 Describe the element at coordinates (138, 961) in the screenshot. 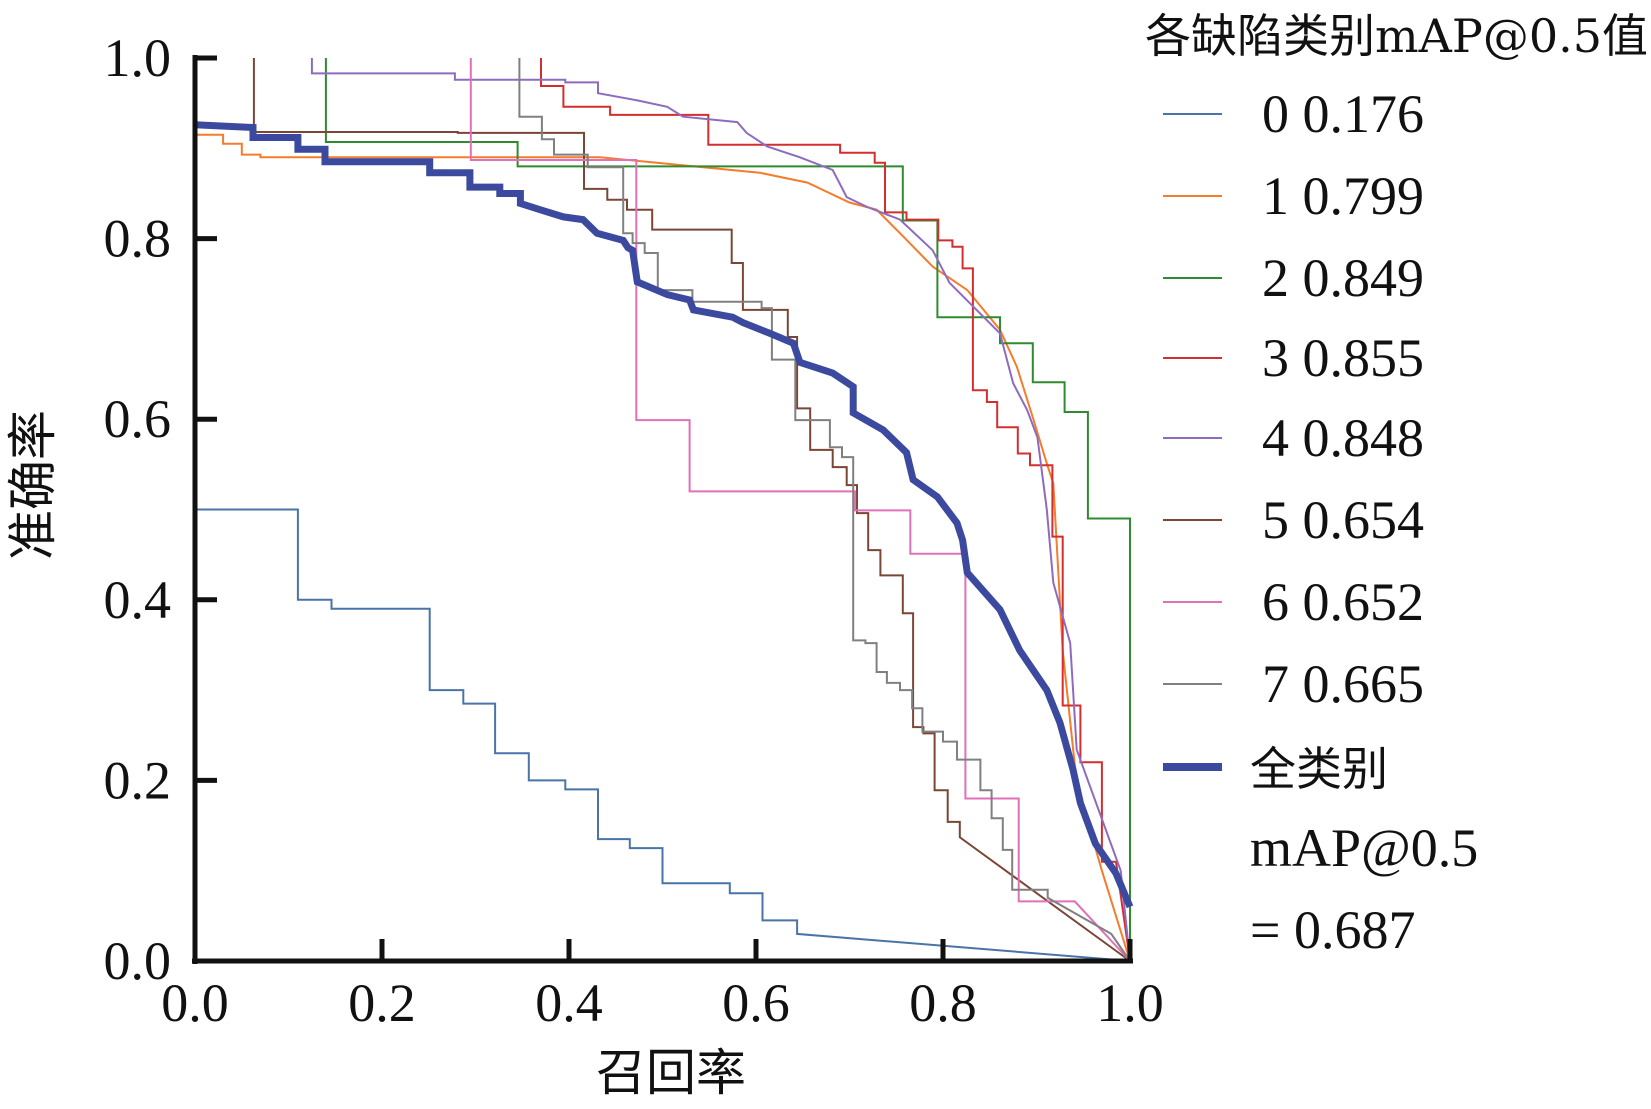

I see `y-tick-label: 0.0` at that location.